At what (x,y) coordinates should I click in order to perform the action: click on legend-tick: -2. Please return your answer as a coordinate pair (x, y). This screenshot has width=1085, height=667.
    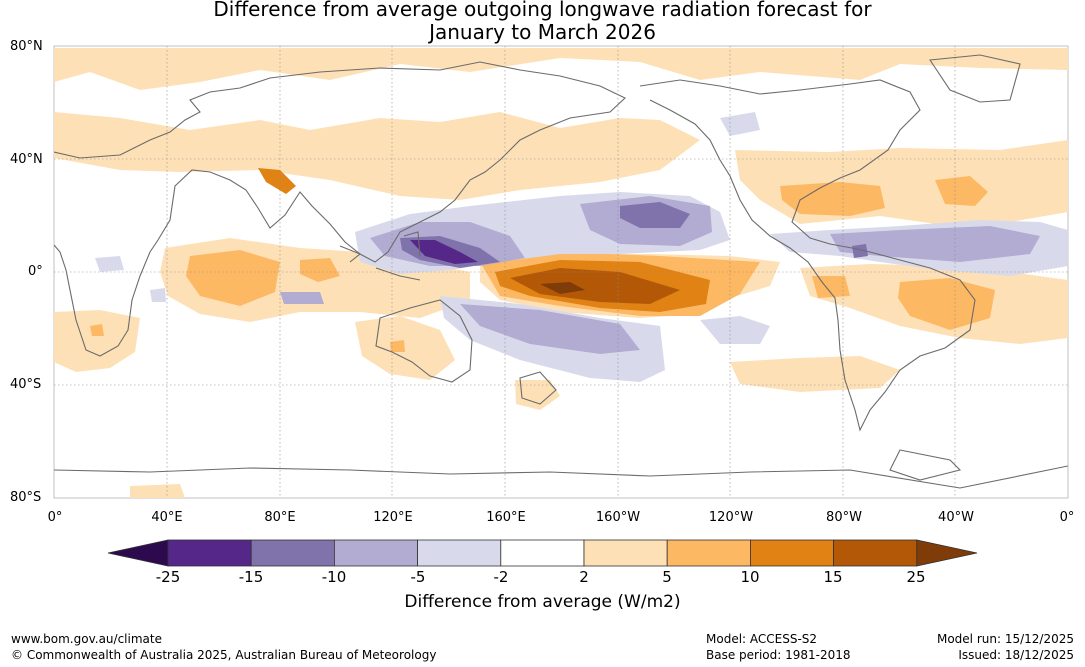
    Looking at the image, I should click on (501, 577).